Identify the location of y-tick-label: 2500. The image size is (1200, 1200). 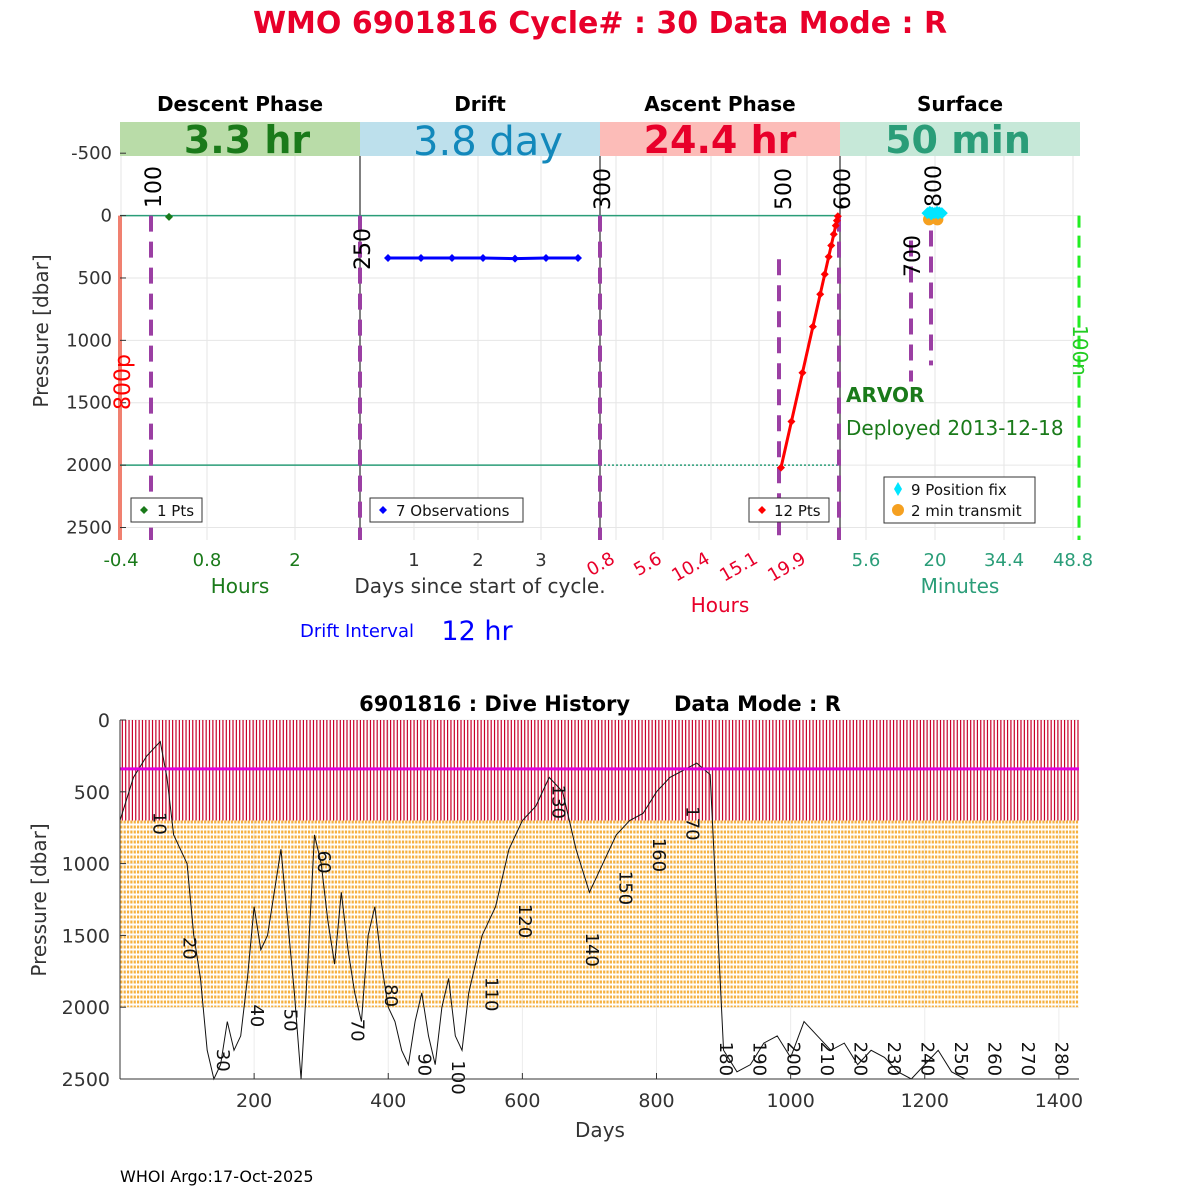
(86, 1080).